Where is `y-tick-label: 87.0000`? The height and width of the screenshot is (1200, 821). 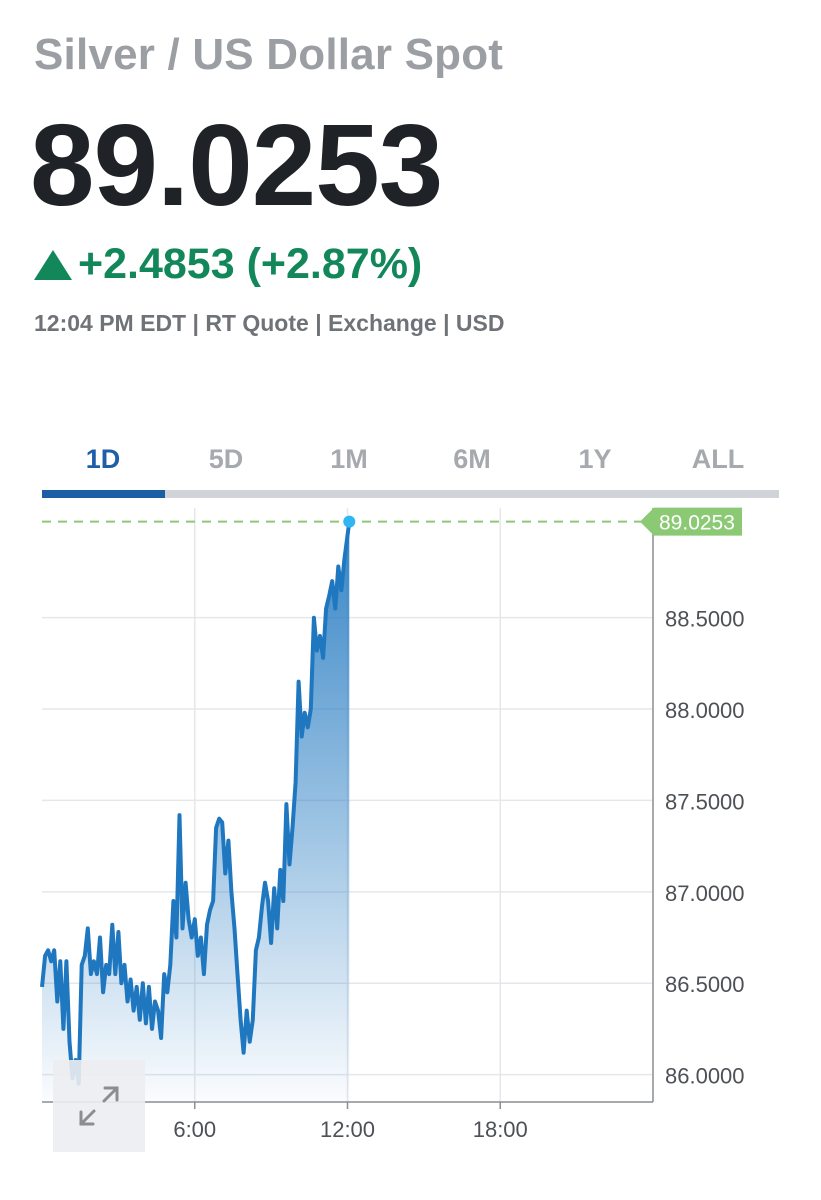
y-tick-label: 87.0000 is located at coordinates (705, 893).